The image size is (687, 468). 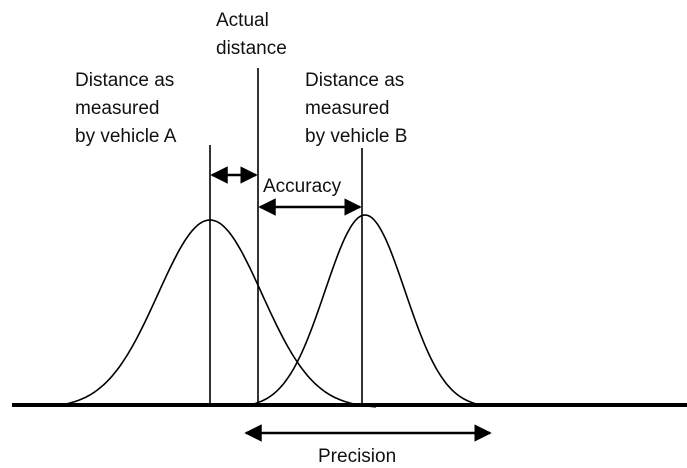 What do you see at coordinates (251, 48) in the screenshot?
I see `label: distance` at bounding box center [251, 48].